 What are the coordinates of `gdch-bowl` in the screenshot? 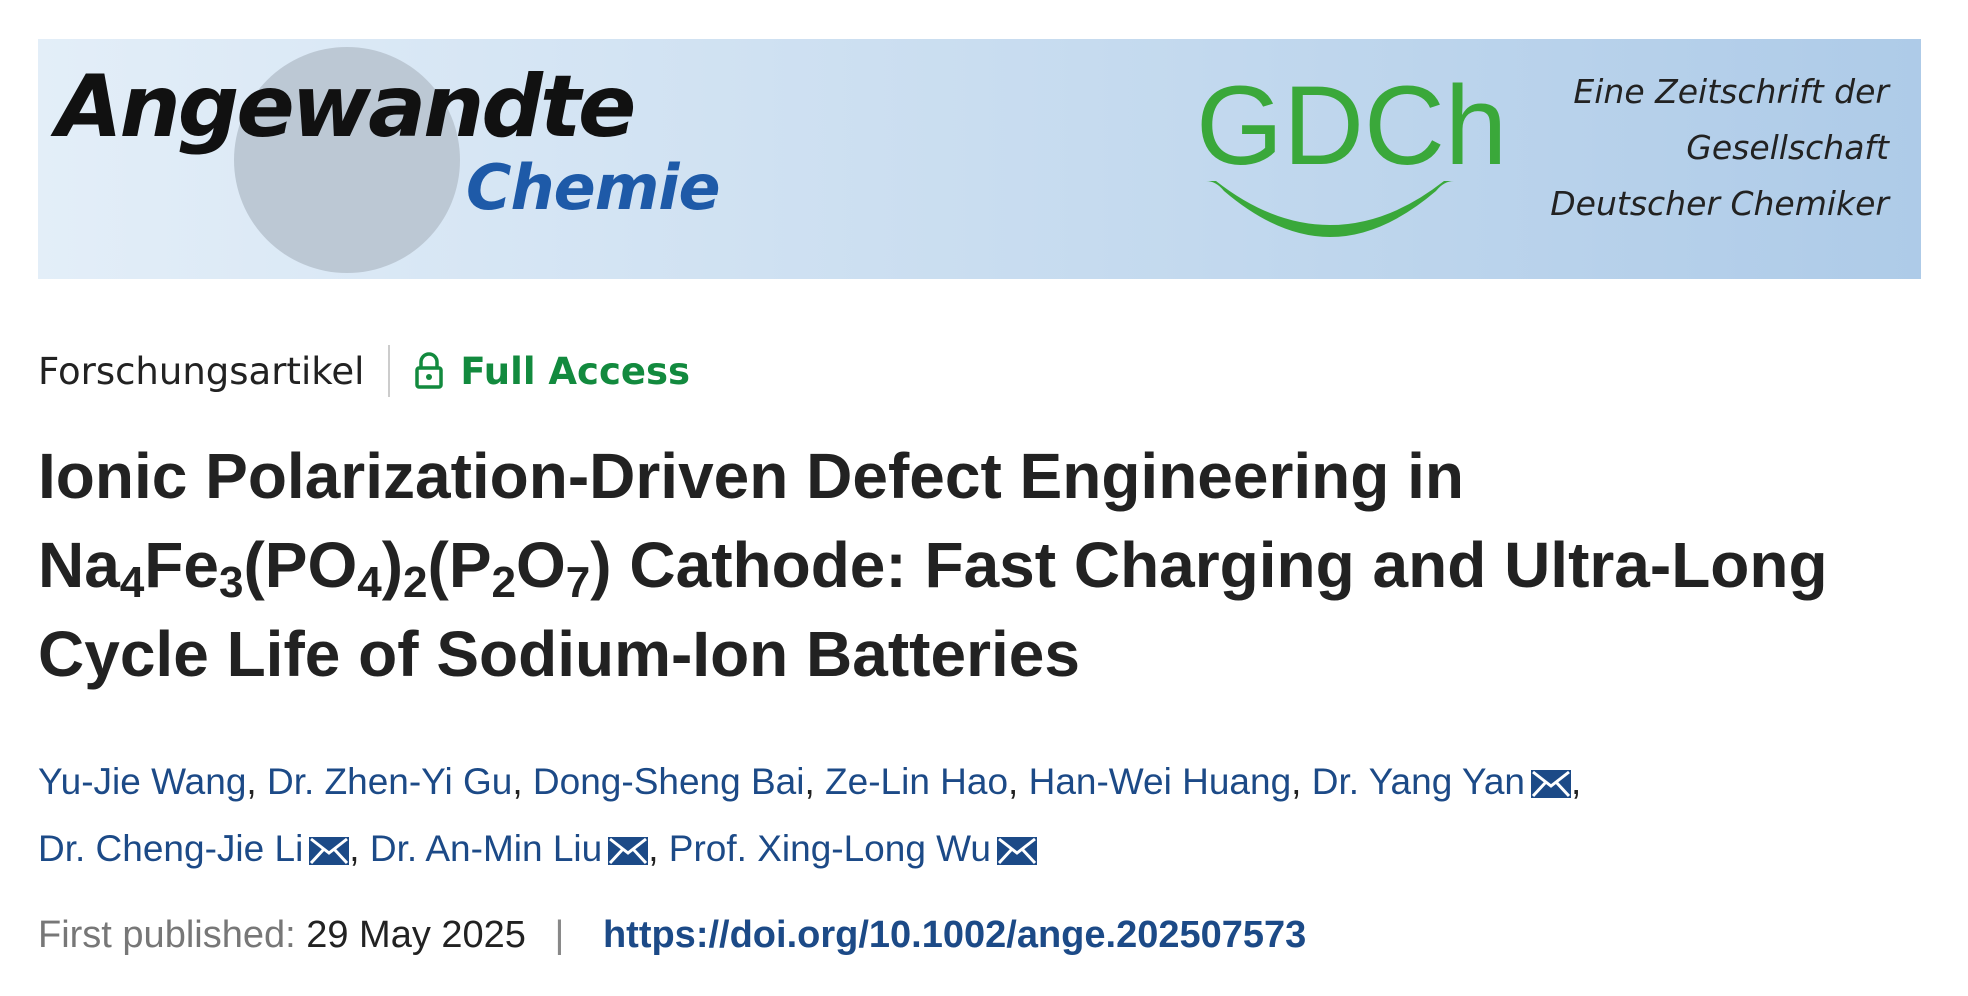 It's located at (1330, 209).